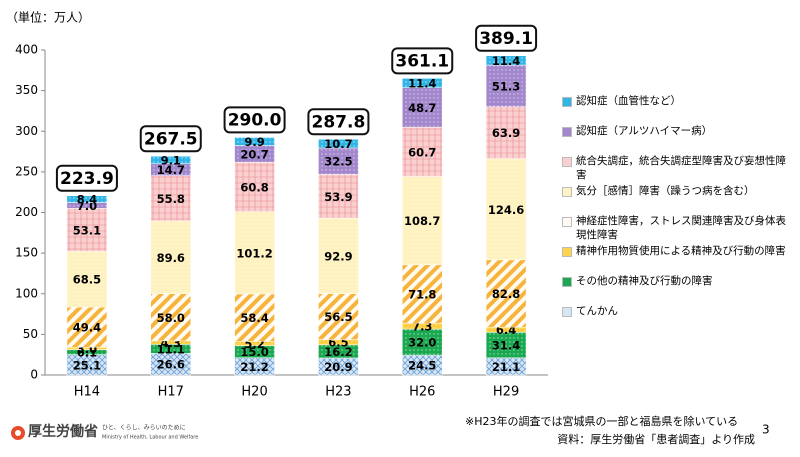 This screenshot has height=457, width=800. What do you see at coordinates (171, 392) in the screenshot?
I see `x-tick-label: H17` at bounding box center [171, 392].